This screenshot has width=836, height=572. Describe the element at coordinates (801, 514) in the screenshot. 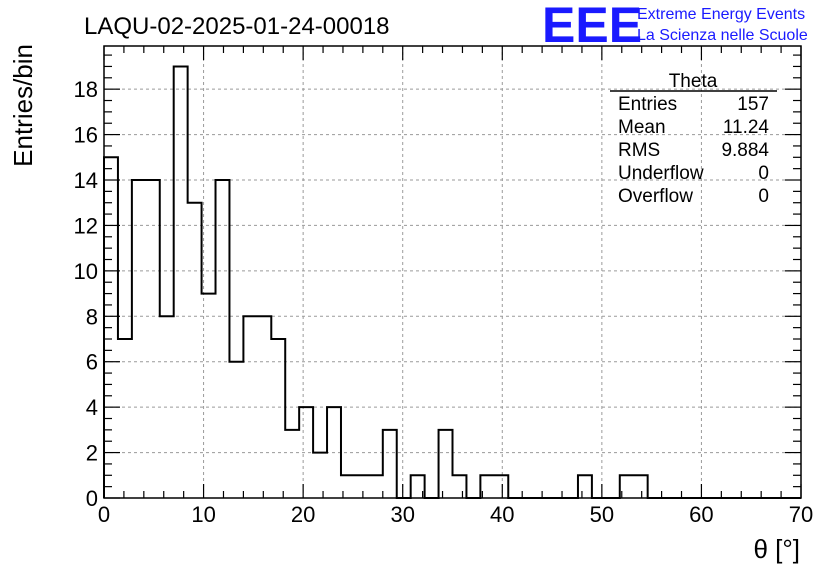

I see `x-tick-label: 70` at that location.